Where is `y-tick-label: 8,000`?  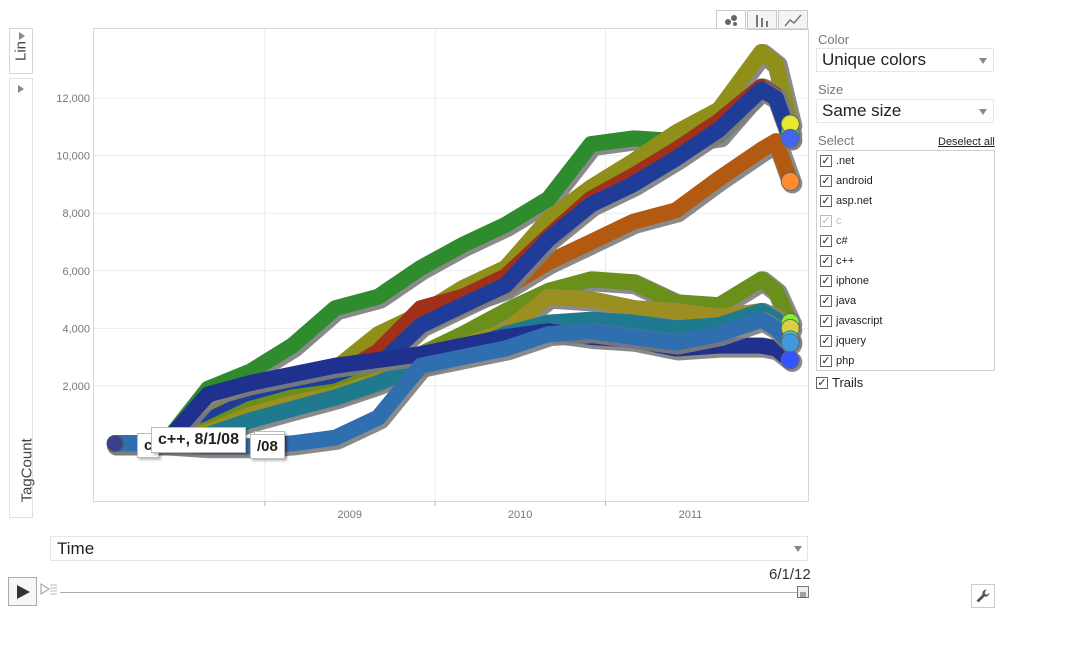
y-tick-label: 8,000 is located at coordinates (76, 214).